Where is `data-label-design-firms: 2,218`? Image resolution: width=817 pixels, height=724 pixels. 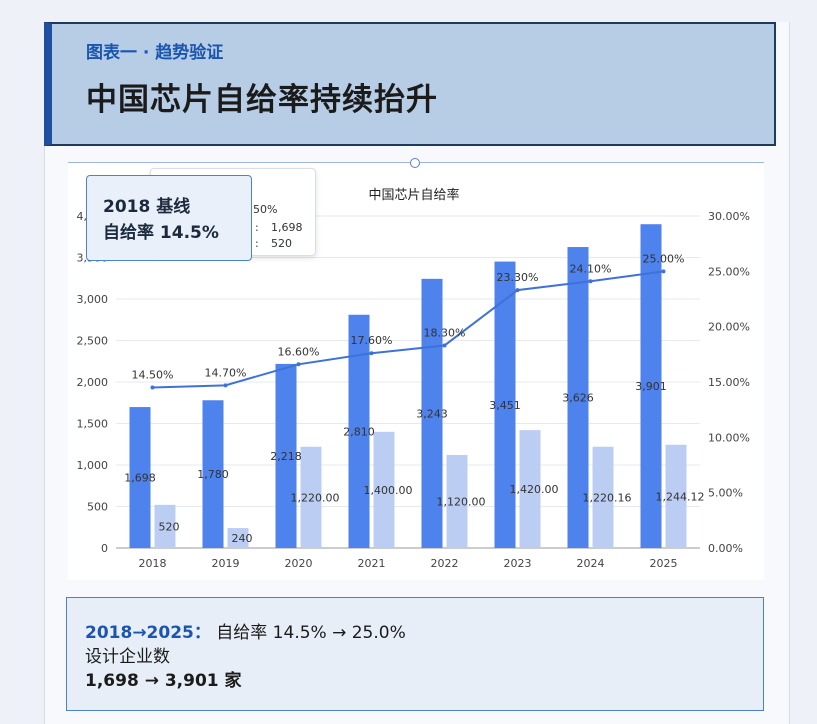
data-label-design-firms: 2,218 is located at coordinates (286, 456).